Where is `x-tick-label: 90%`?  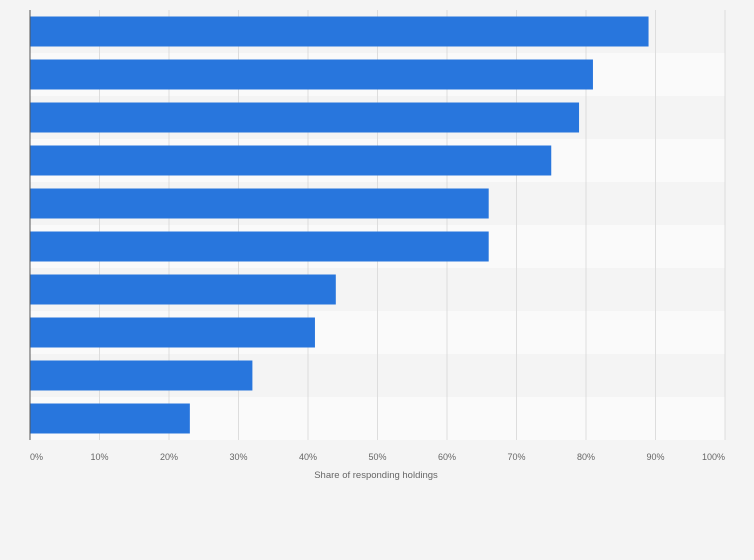 x-tick-label: 90% is located at coordinates (655, 457).